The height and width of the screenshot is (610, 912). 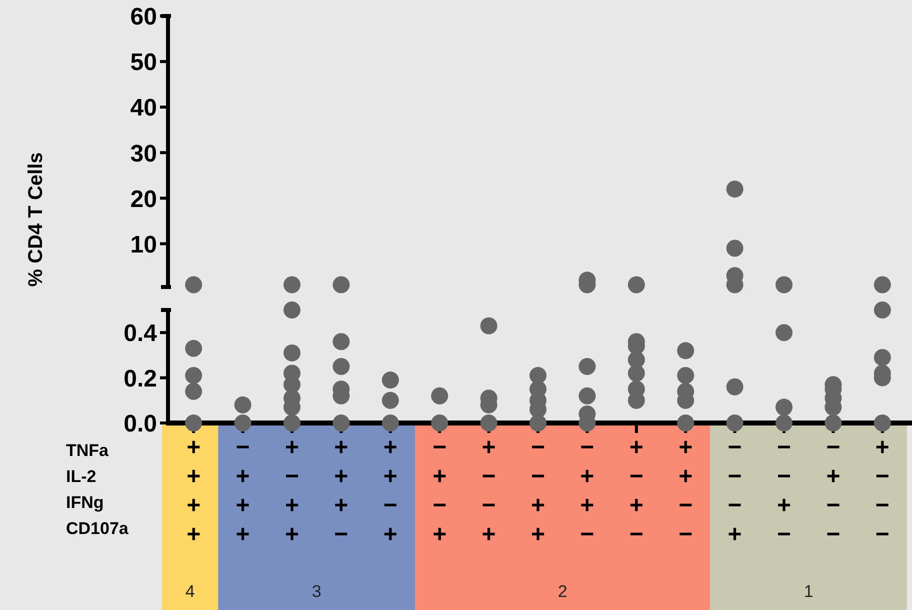 What do you see at coordinates (538, 492) in the screenshot?
I see `x-tick-label: −−++` at bounding box center [538, 492].